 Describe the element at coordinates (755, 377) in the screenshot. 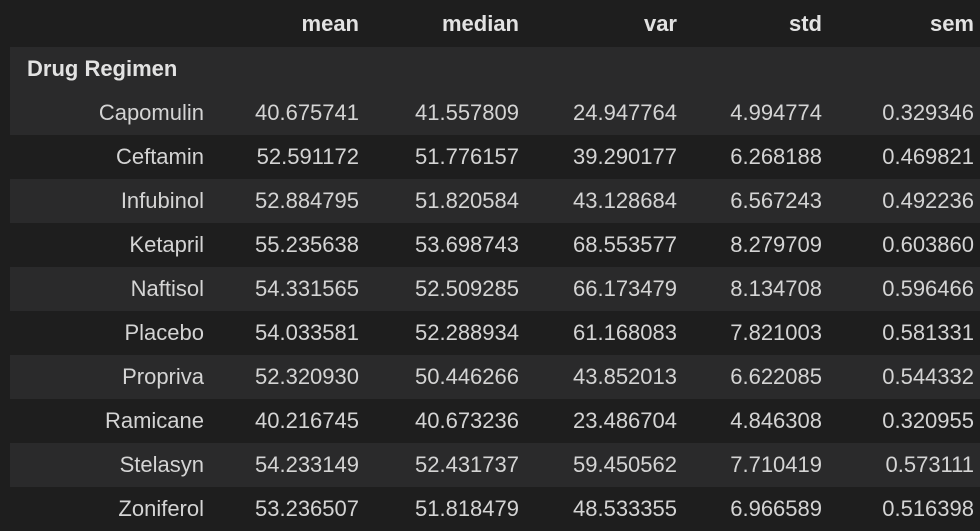

I see `cell-std: 6.622085` at that location.